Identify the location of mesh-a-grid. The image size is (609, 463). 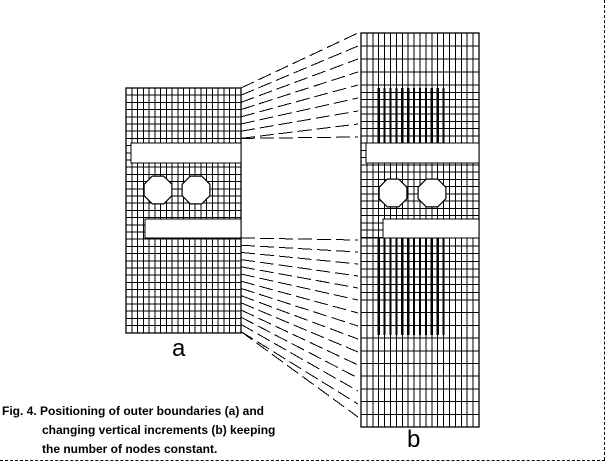
(183, 210).